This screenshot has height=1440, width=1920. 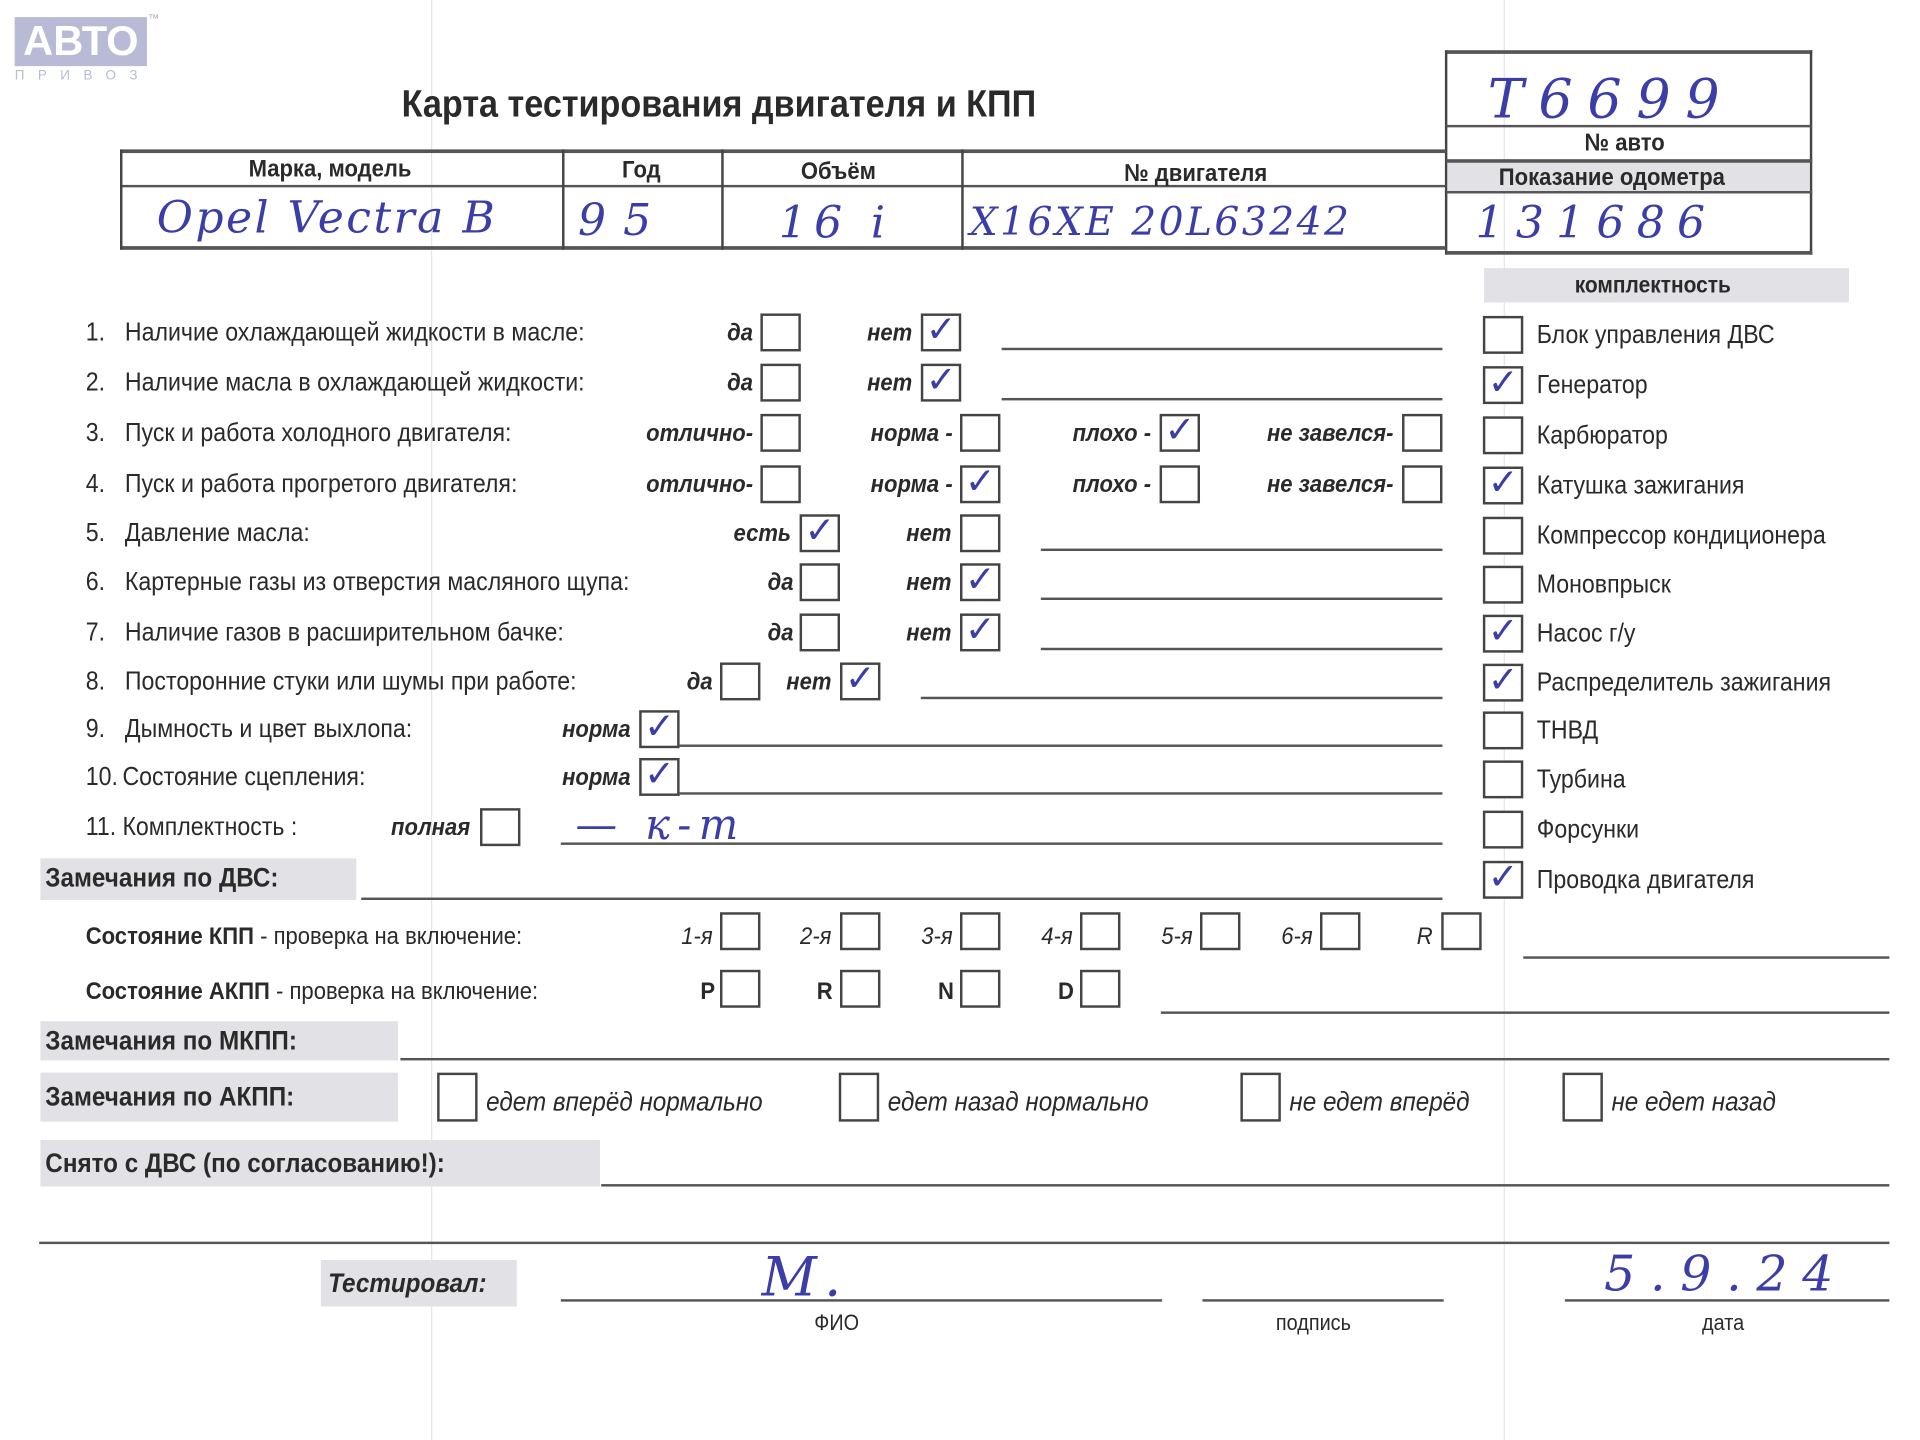 I want to click on question-label: Наличие газов в расширительном бачке:, so click(x=344, y=632).